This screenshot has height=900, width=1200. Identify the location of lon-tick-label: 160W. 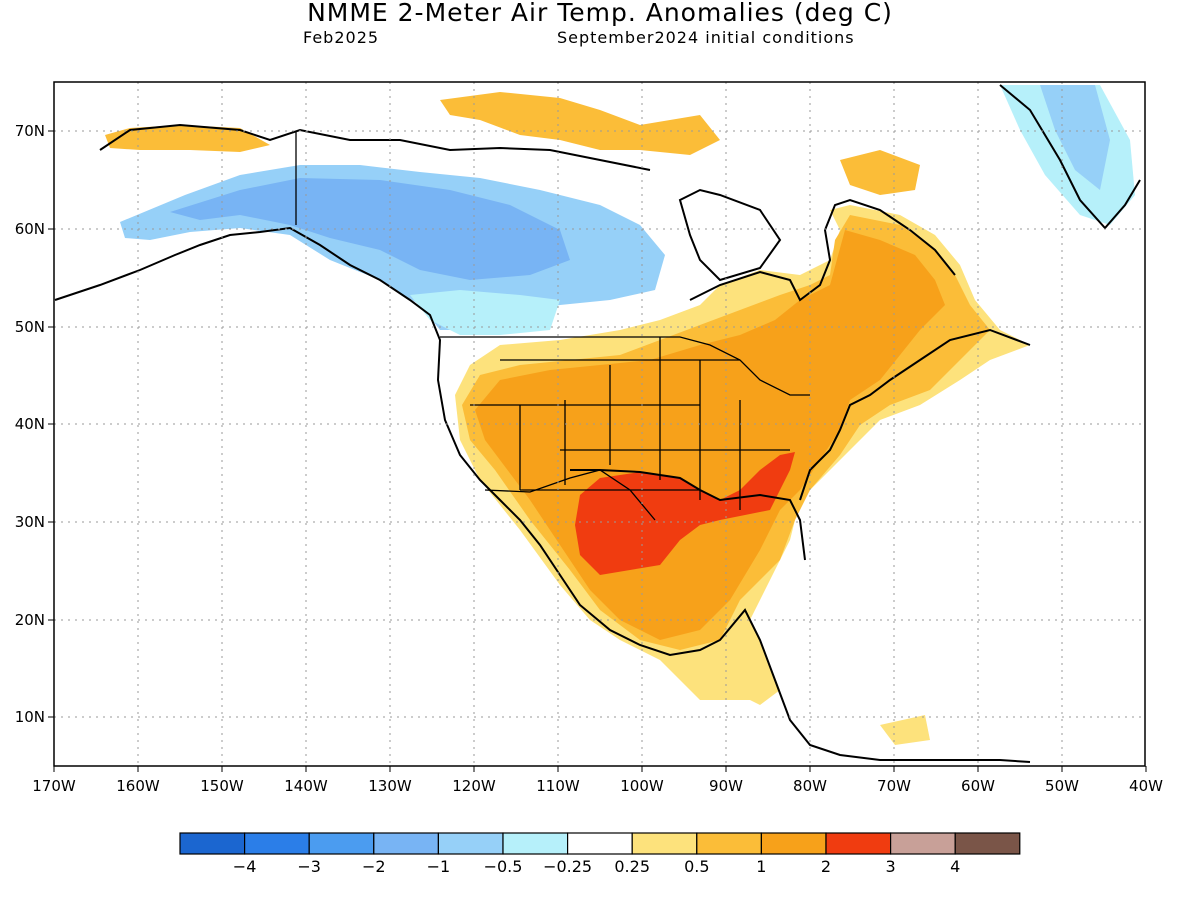
(138, 786).